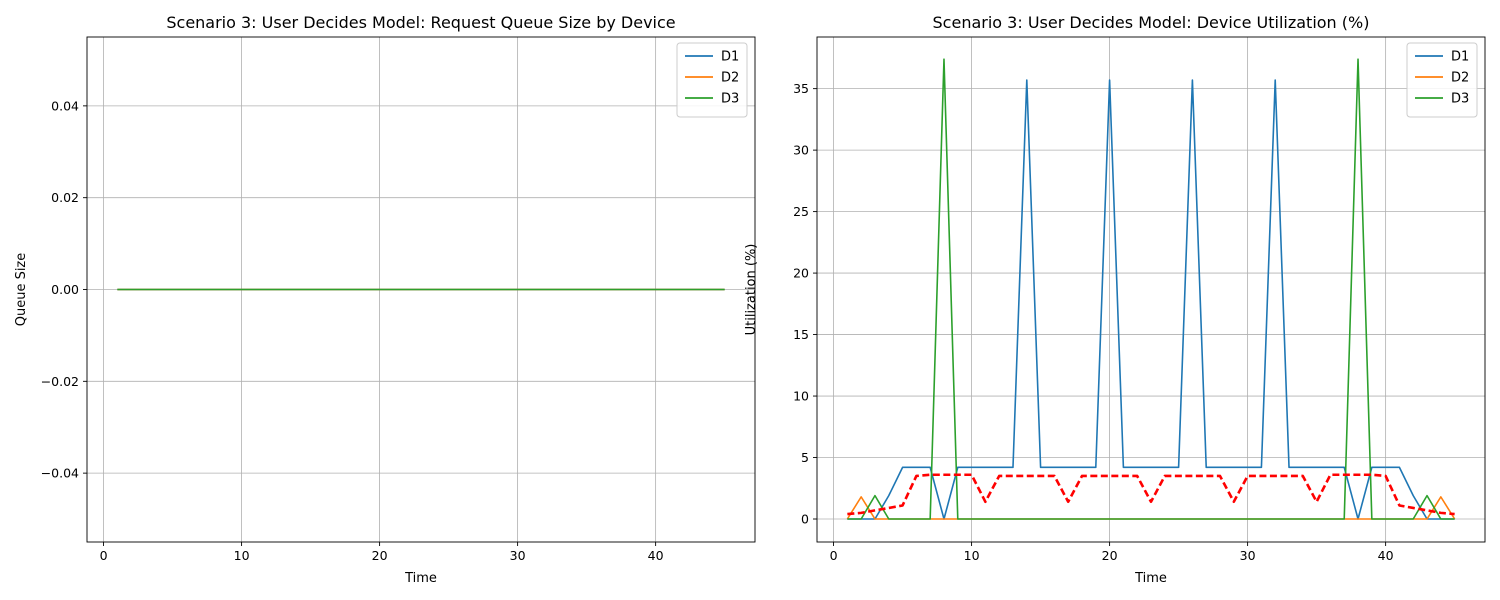 Image resolution: width=1500 pixels, height=600 pixels. I want to click on y-tick-label: 15, so click(801, 334).